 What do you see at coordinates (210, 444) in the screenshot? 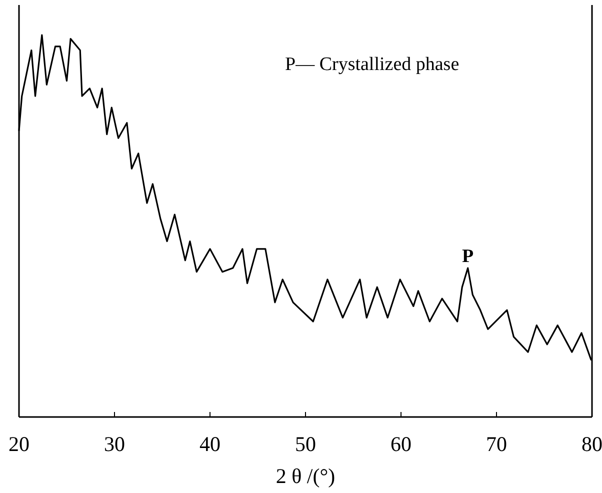
I see `x-tick-label: 40` at bounding box center [210, 444].